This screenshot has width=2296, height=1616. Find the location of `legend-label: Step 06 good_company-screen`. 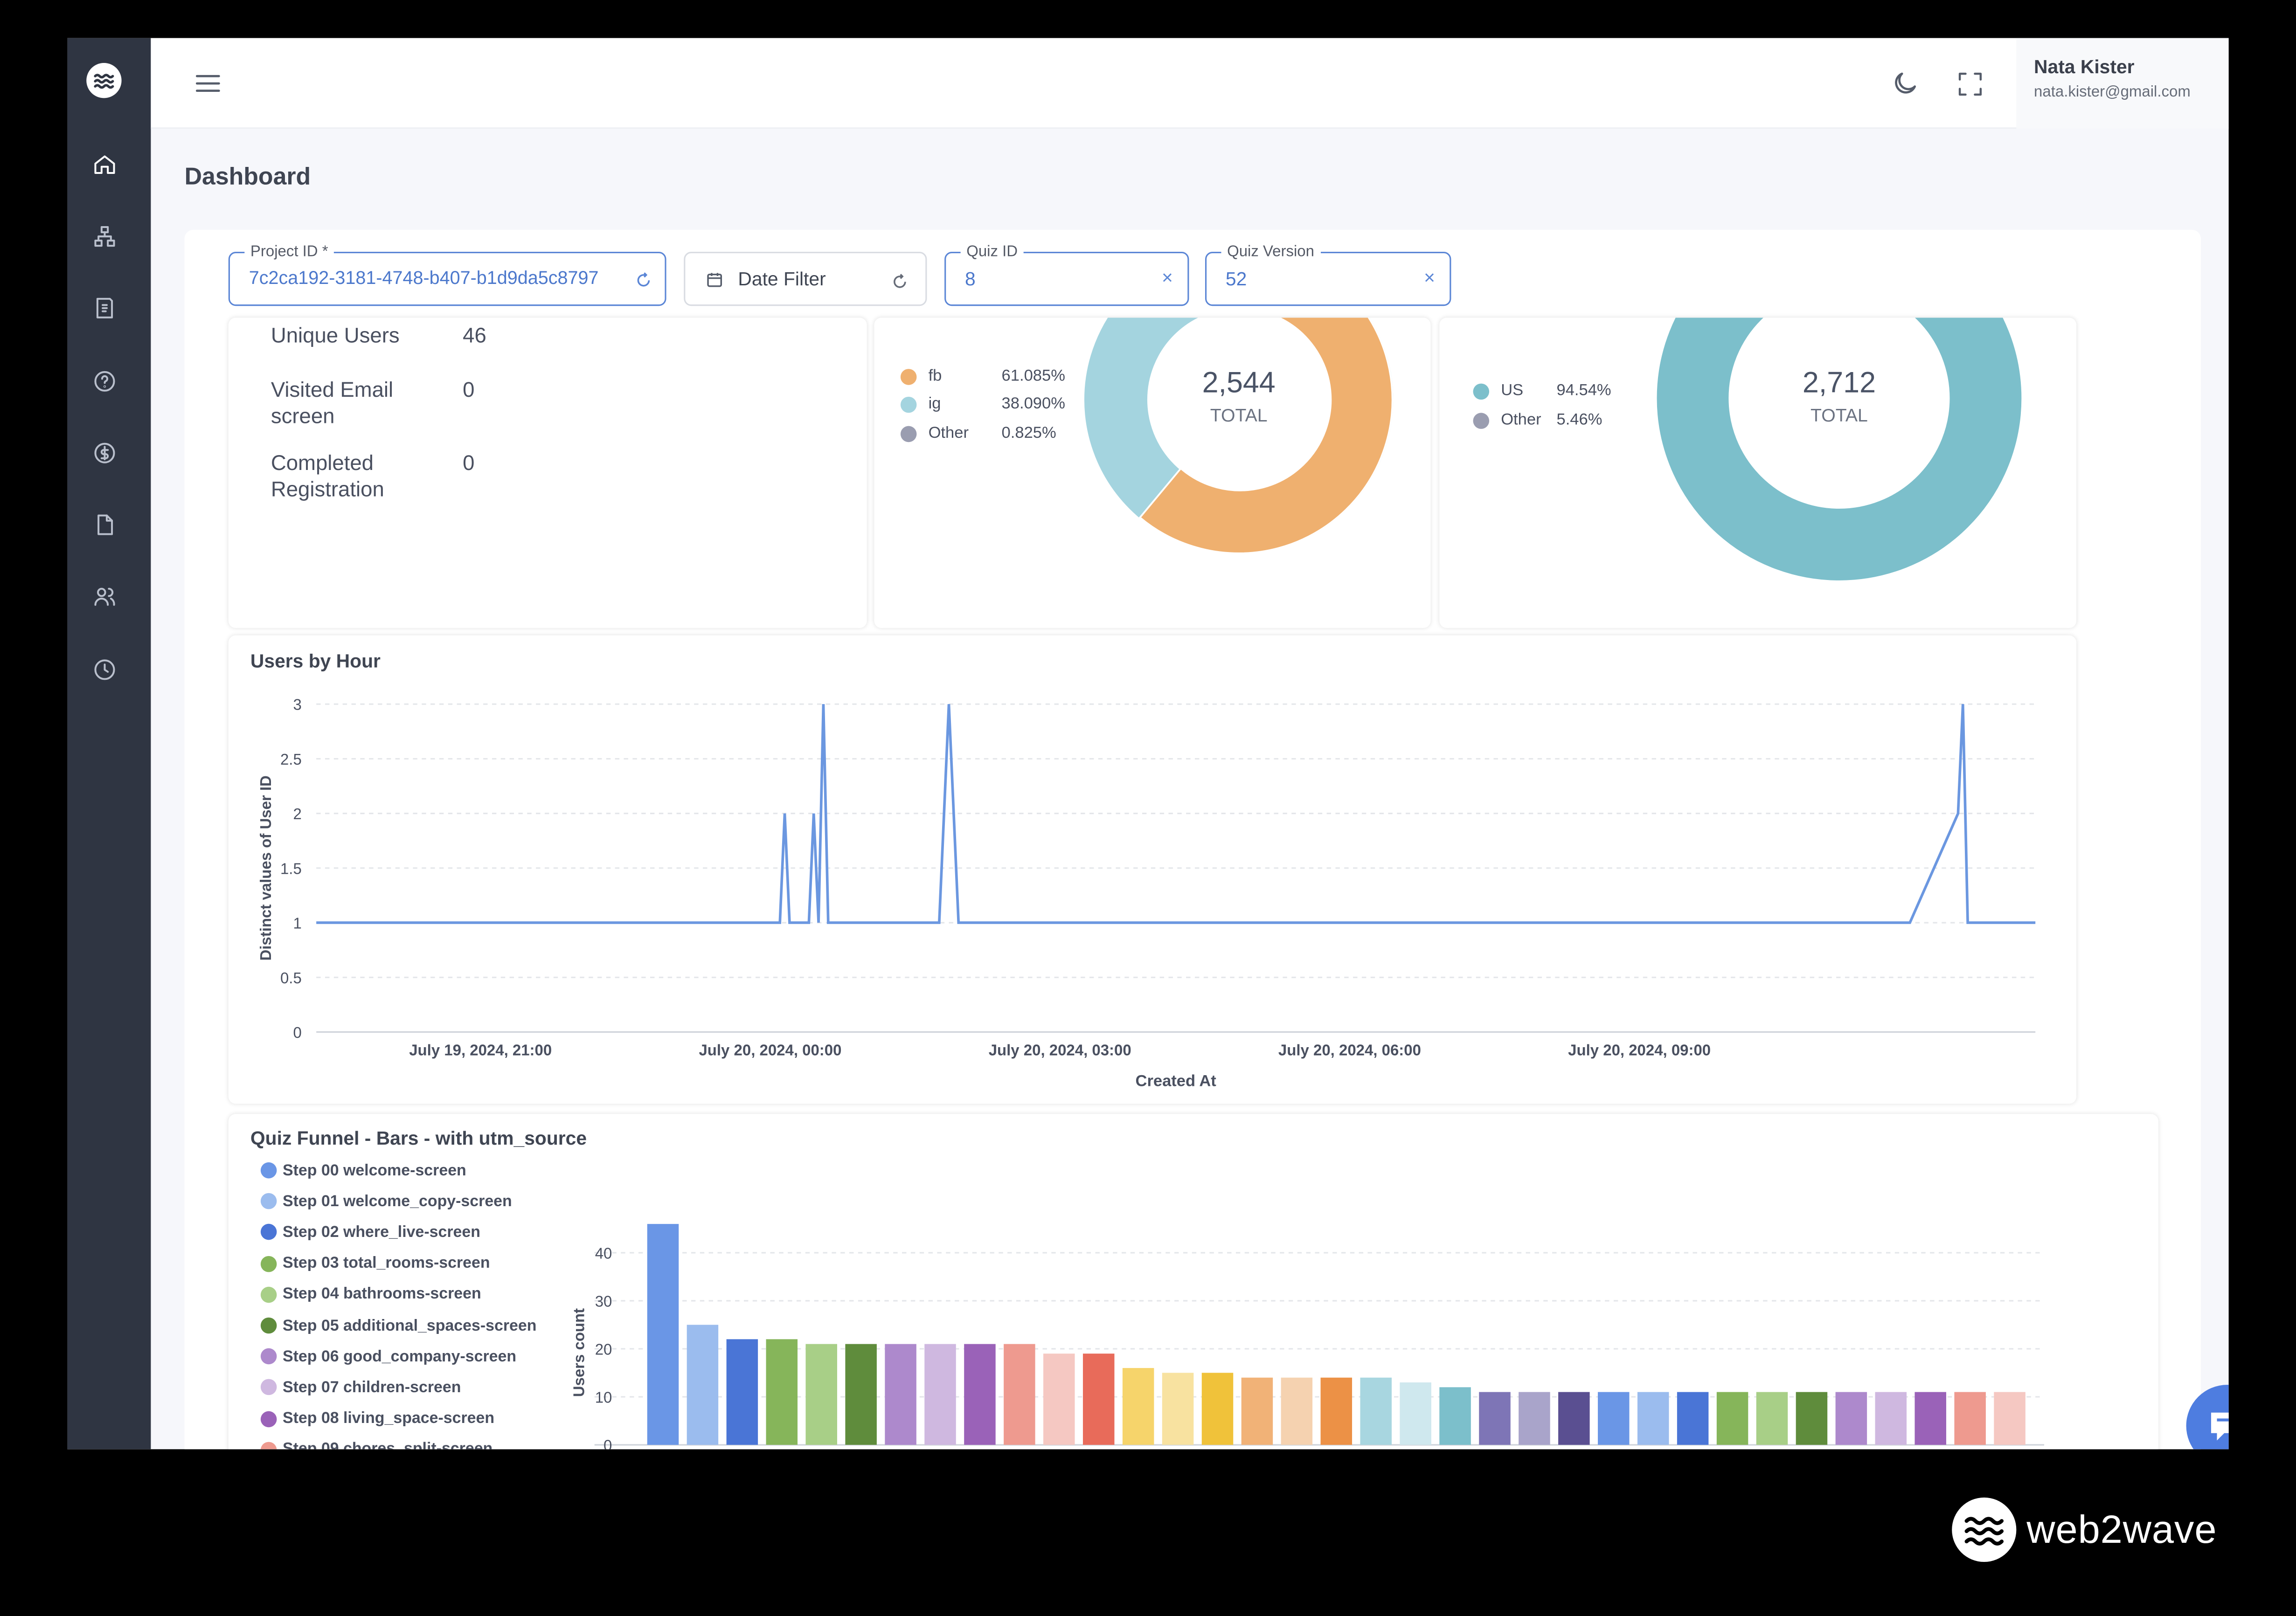

legend-label: Step 06 good_company-screen is located at coordinates (399, 1356).